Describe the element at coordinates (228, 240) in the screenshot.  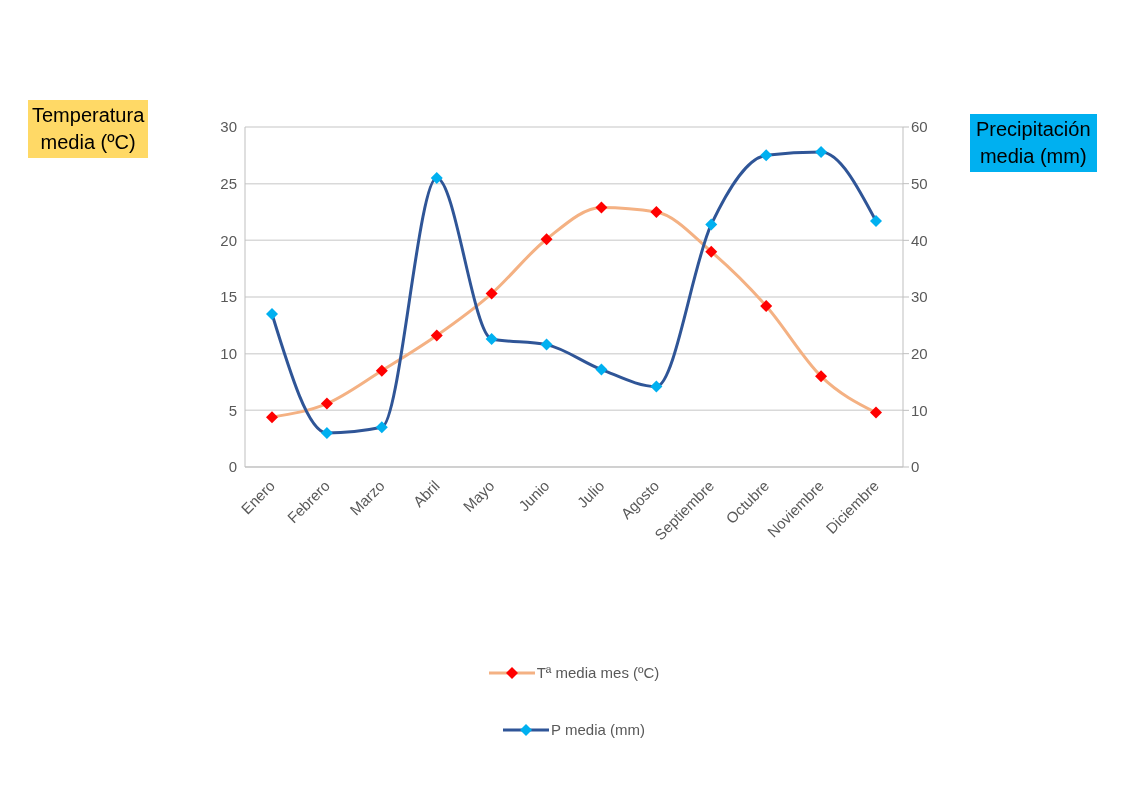
I see `y-tick-label: 20` at that location.